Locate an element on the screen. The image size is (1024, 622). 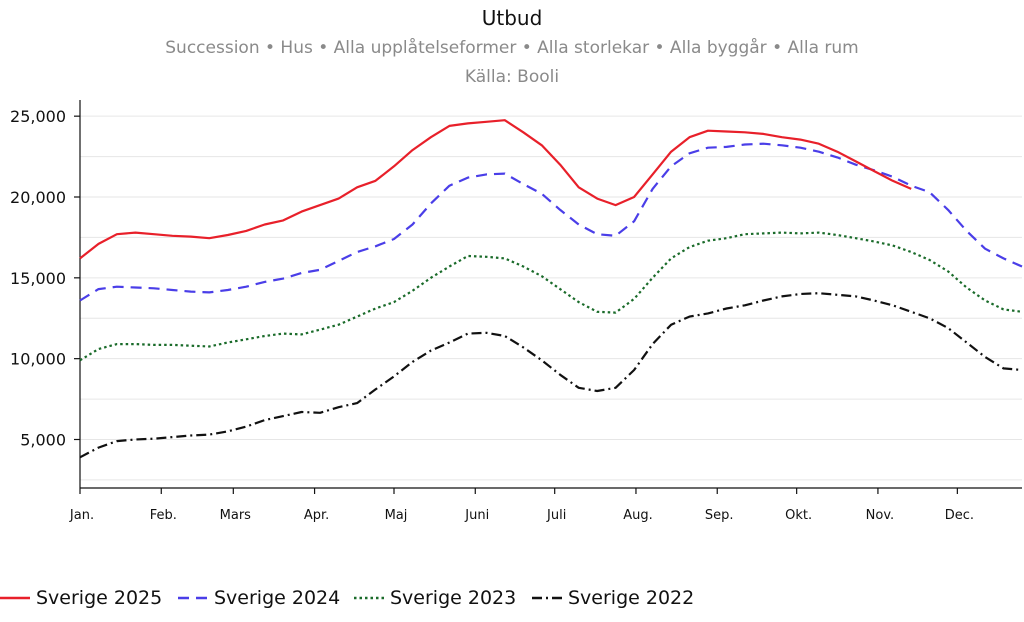
x-tick-label: Maj is located at coordinates (396, 515).